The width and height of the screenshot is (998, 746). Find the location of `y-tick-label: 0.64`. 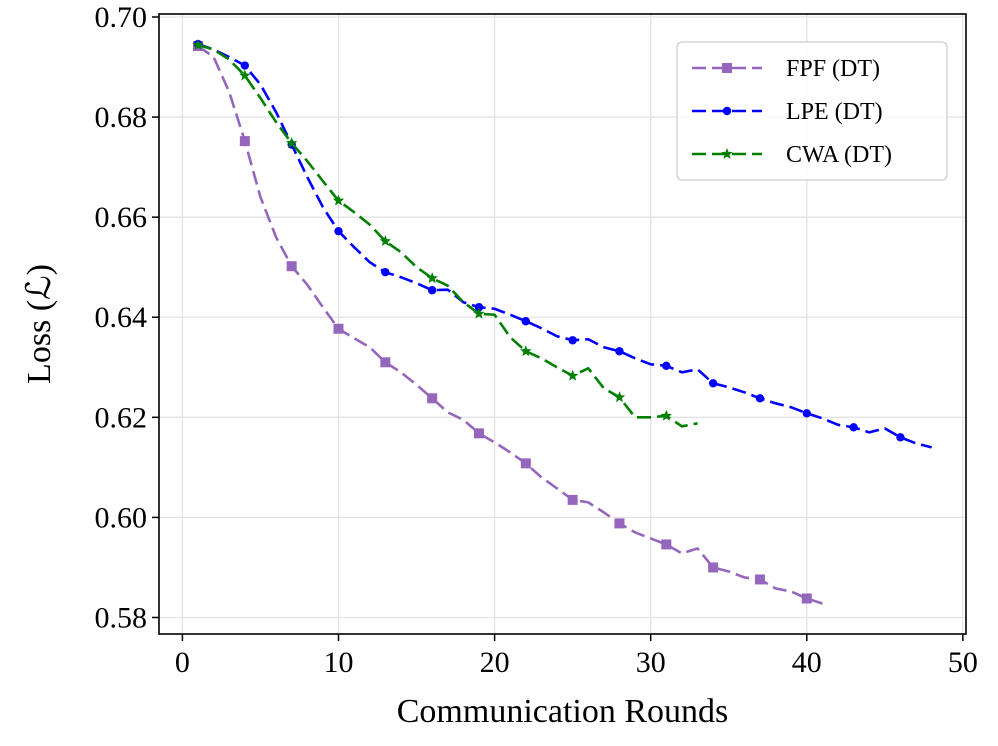

y-tick-label: 0.64 is located at coordinates (121, 317).